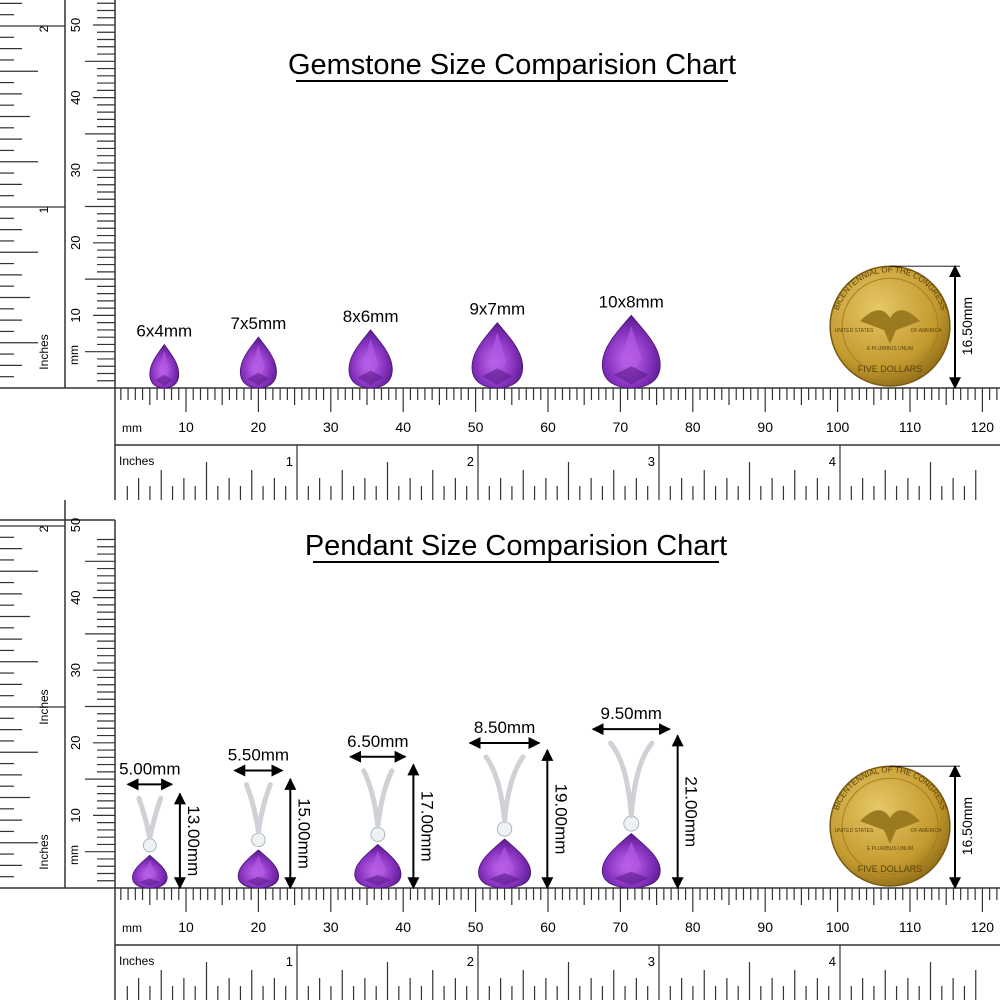 This screenshot has height=1000, width=1000. I want to click on pendant-width-label: 5.50mm, so click(258, 755).